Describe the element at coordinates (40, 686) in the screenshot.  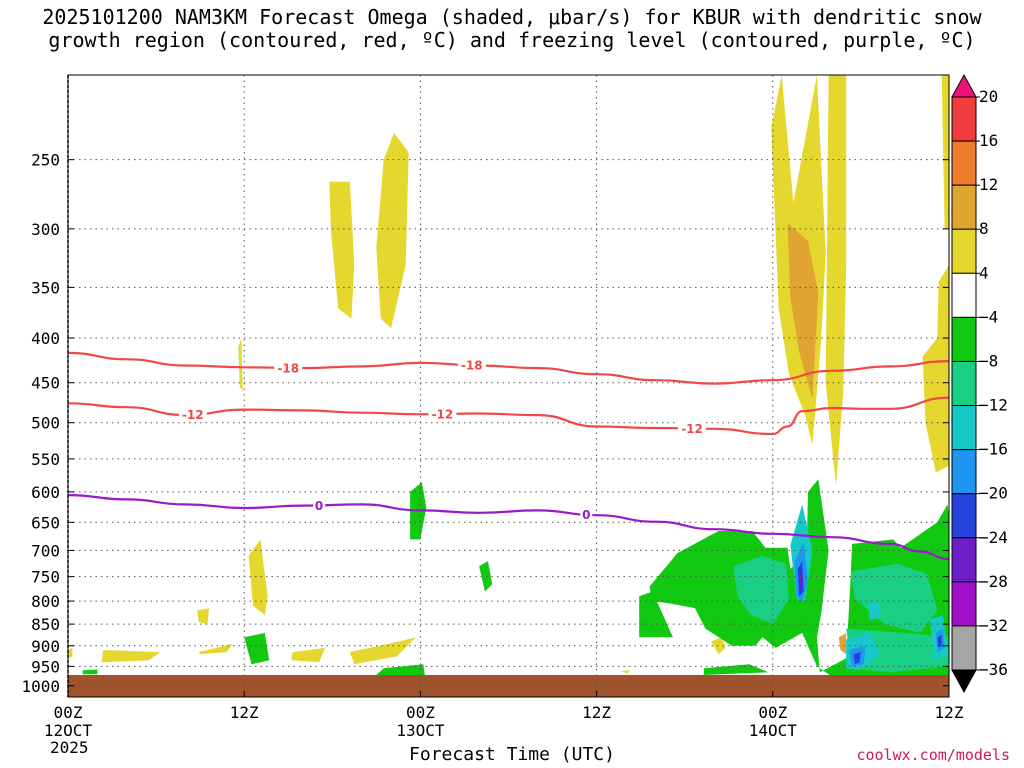
I see `y-tick-label: 1000` at that location.